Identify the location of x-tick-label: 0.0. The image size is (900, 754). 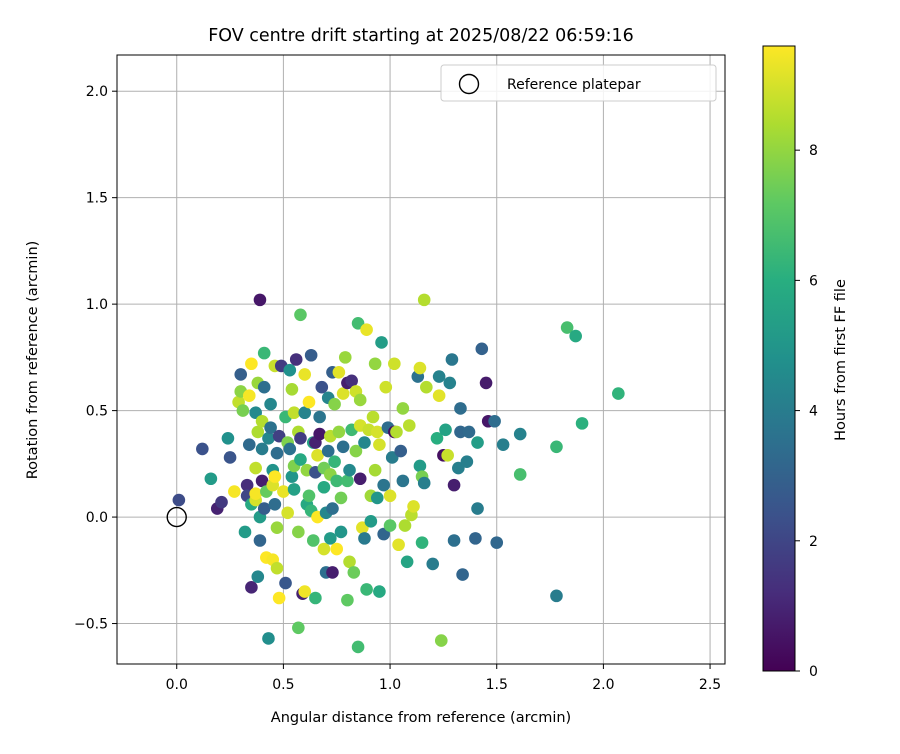
(177, 685).